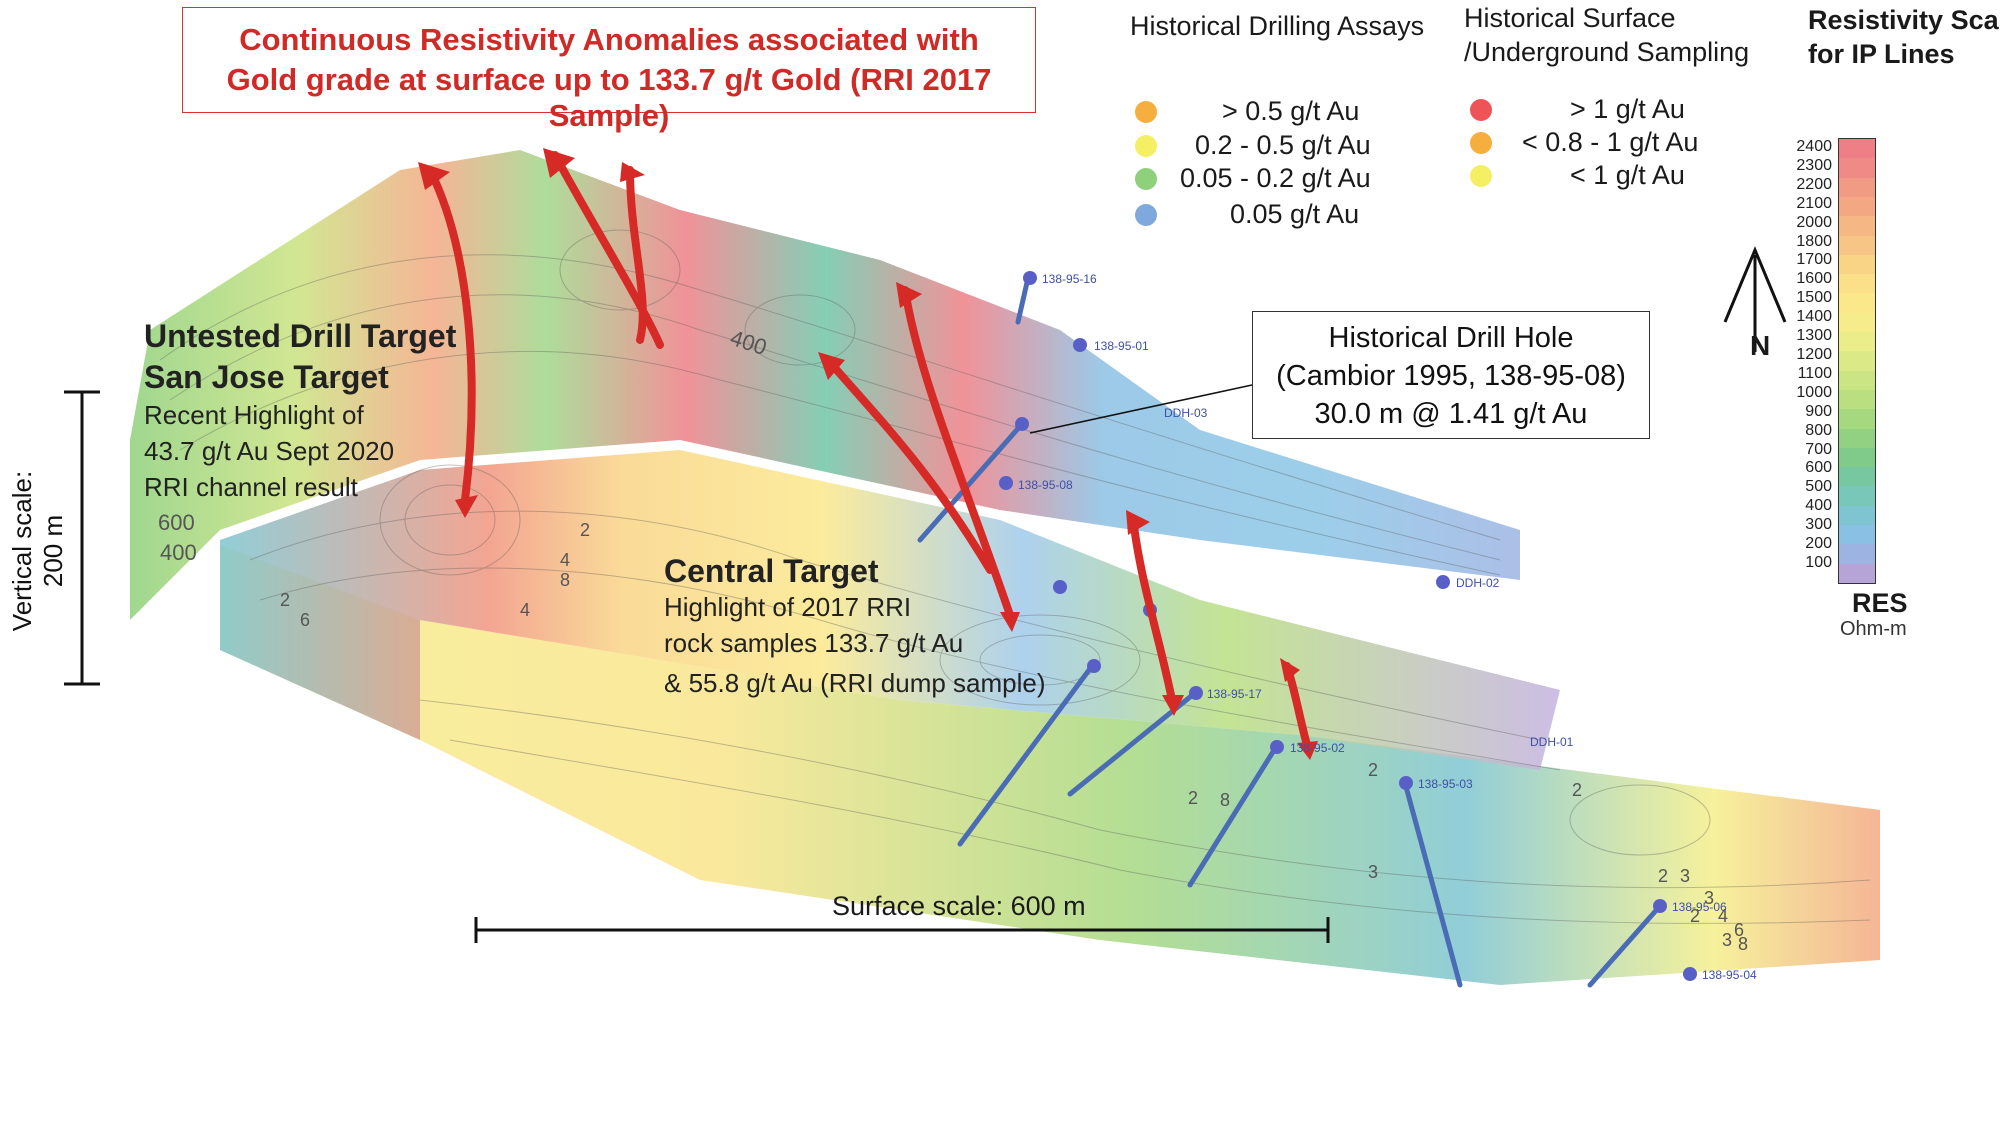  What do you see at coordinates (1881, 54) in the screenshot?
I see `res-scale-header-2: for IP Lines` at bounding box center [1881, 54].